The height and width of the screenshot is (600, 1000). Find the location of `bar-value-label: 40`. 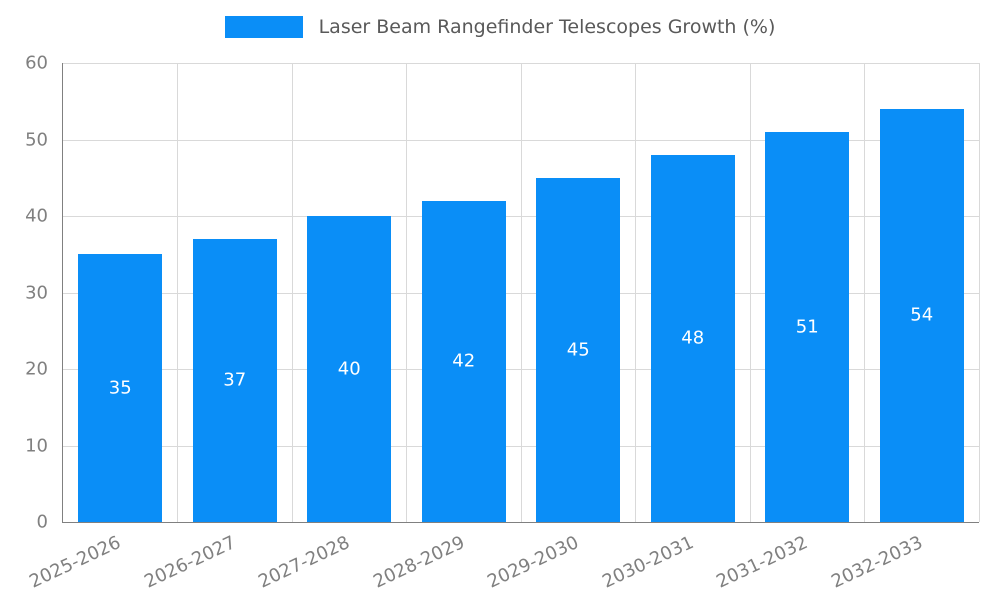

bar-value-label: 40 is located at coordinates (349, 369).